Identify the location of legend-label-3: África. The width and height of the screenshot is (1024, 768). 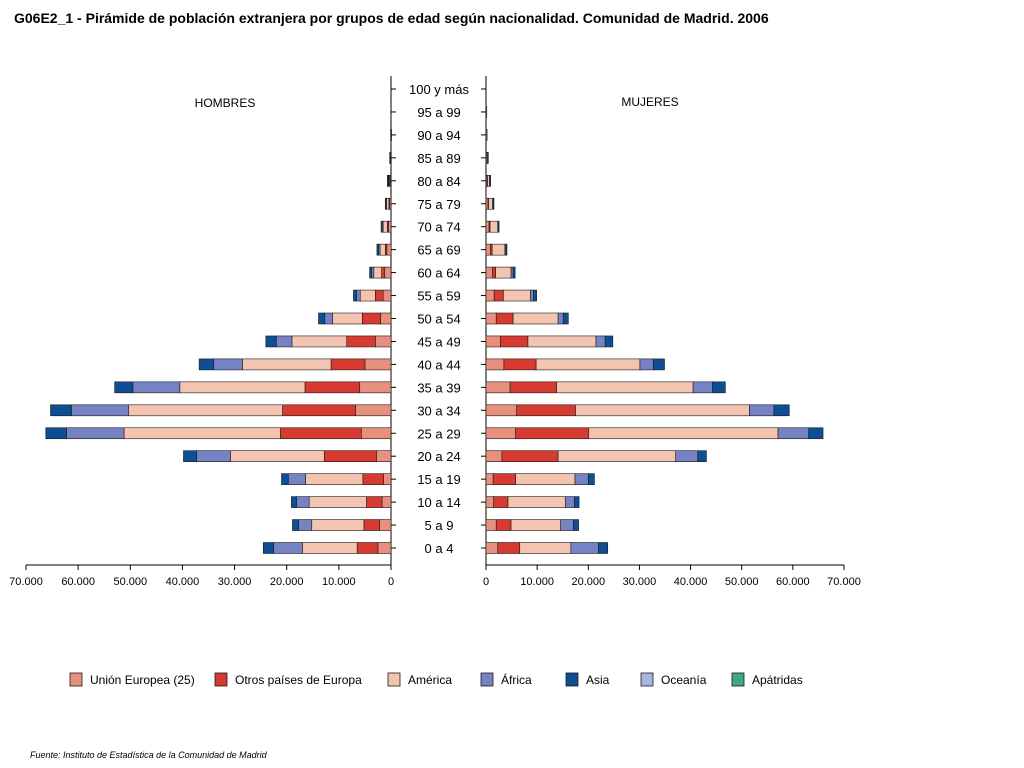
(516, 679).